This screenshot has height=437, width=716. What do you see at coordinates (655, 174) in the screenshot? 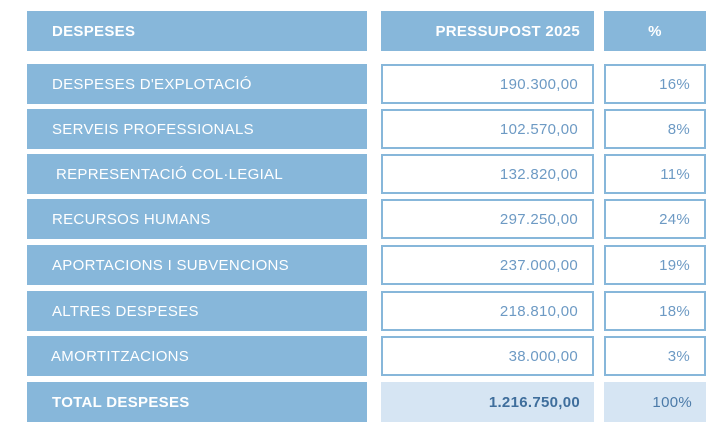
I see `row-percent-representacio-collegial: 11%` at bounding box center [655, 174].